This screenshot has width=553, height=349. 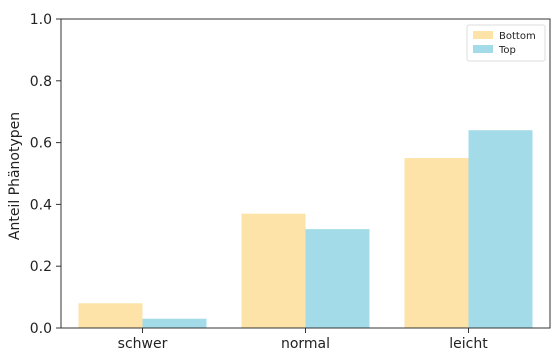 What do you see at coordinates (517, 36) in the screenshot?
I see `legend-label-bottom: Bottom` at bounding box center [517, 36].